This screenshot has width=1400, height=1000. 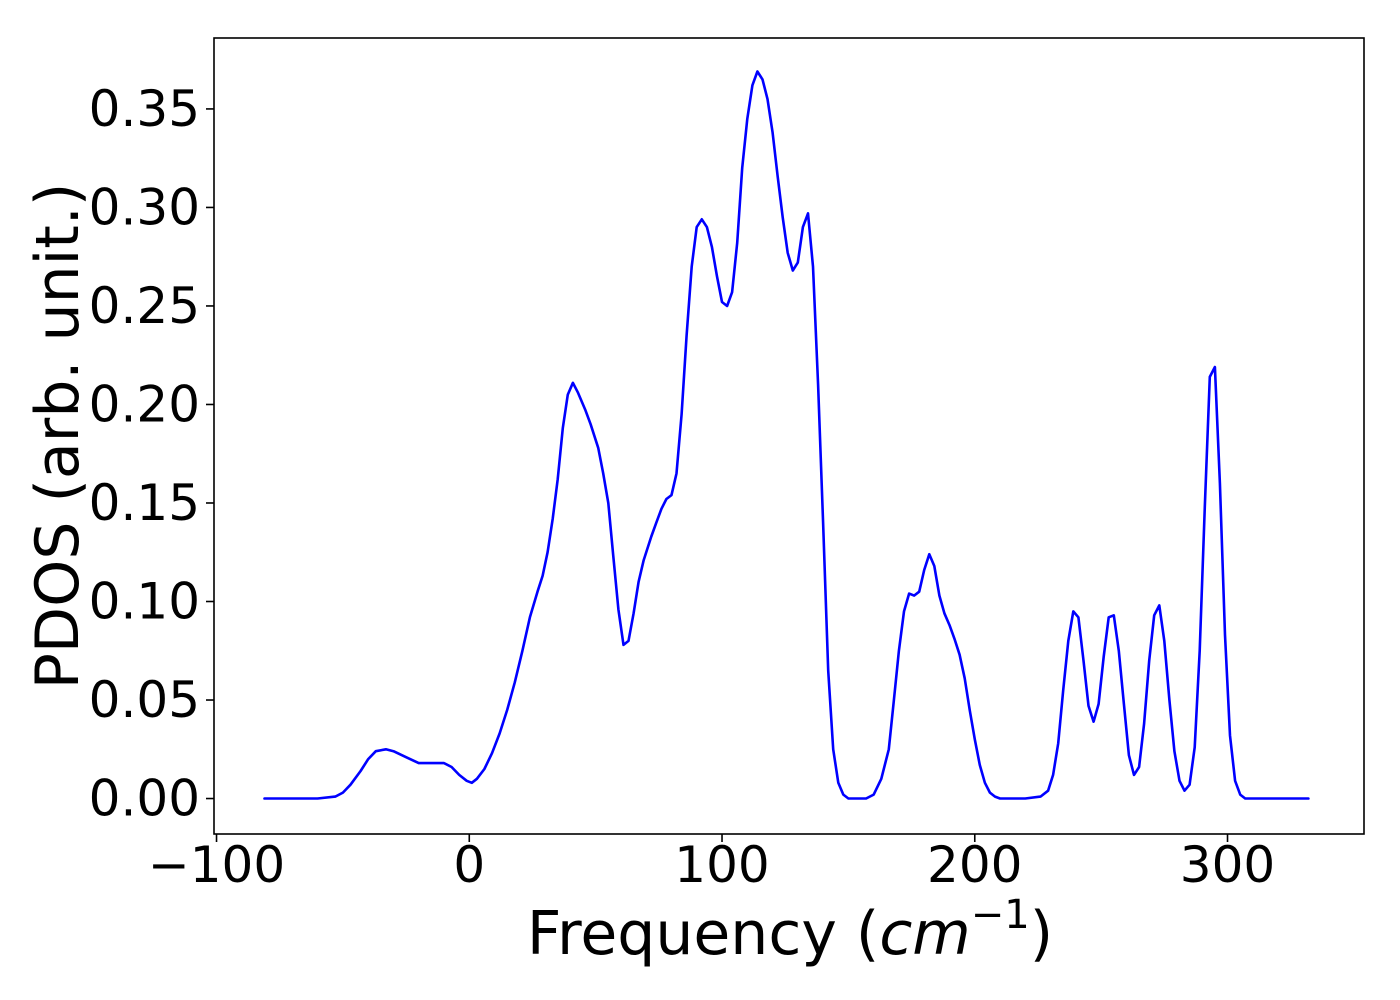 What do you see at coordinates (721, 865) in the screenshot?
I see `x-tick-label: 100` at bounding box center [721, 865].